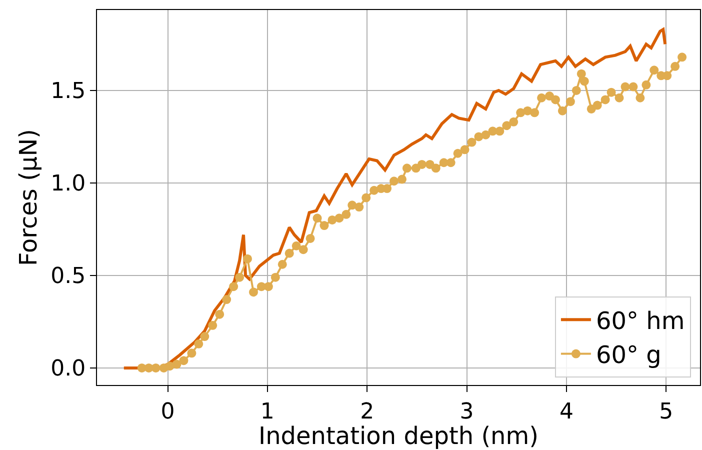 This screenshot has width=702, height=450. What do you see at coordinates (398, 436) in the screenshot?
I see `x-axis-title: Indentation depth (nm)` at bounding box center [398, 436].